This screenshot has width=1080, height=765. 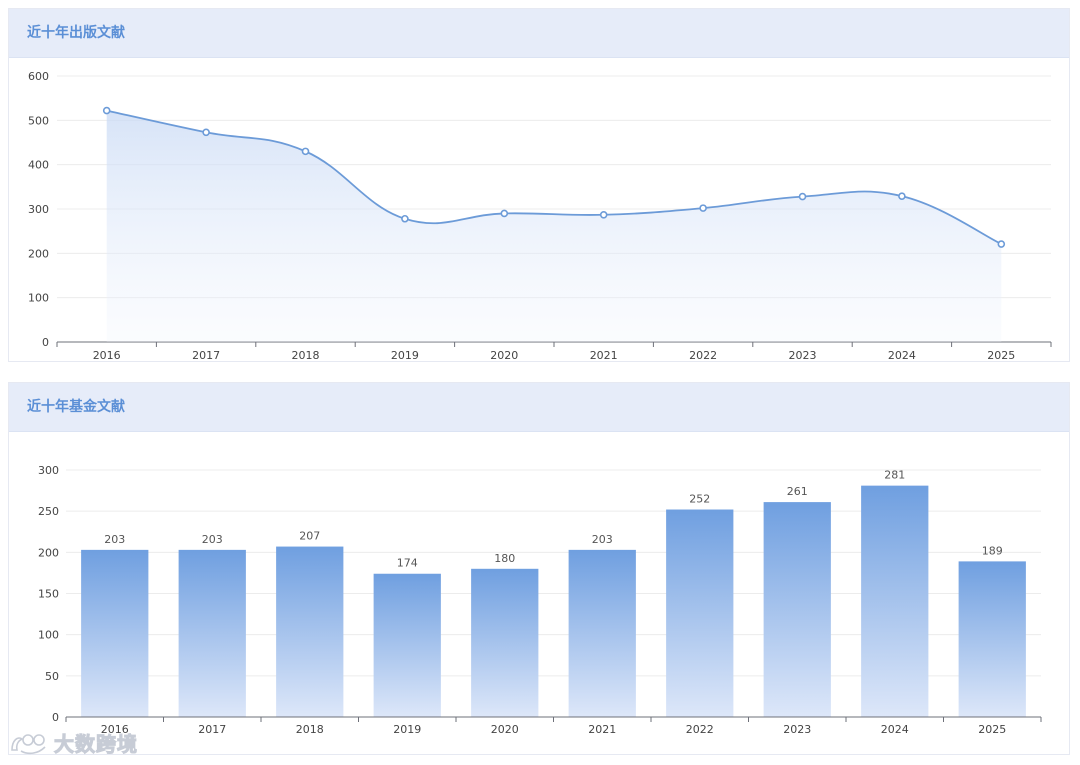 What do you see at coordinates (38, 120) in the screenshot?
I see `y-tick-label: 500` at bounding box center [38, 120].